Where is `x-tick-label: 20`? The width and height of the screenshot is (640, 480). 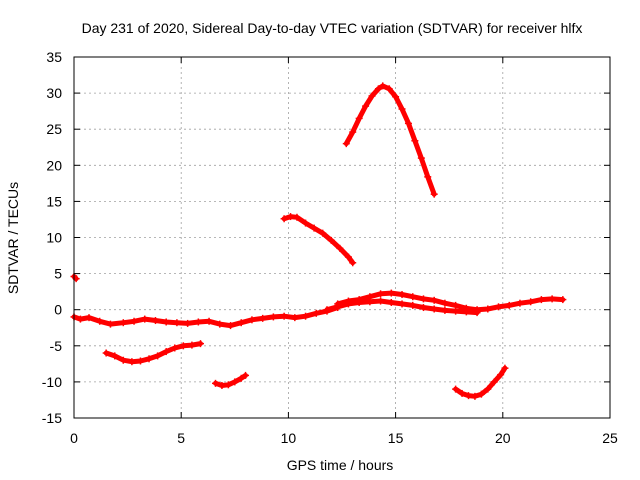 x-tick-label: 20 is located at coordinates (503, 438).